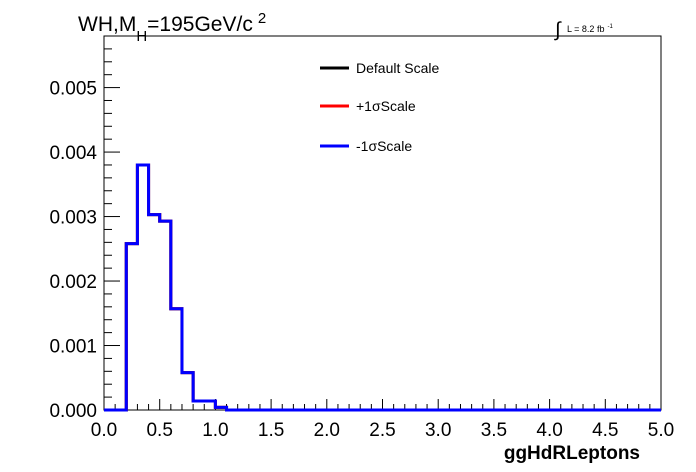 The image size is (696, 472). What do you see at coordinates (397, 68) in the screenshot?
I see `legend-label-0: Default Scale` at bounding box center [397, 68].